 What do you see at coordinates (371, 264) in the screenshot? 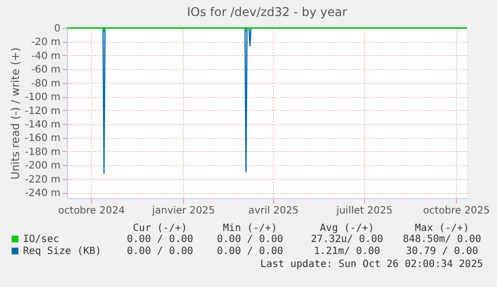
I see `text: Last update: Sun Oct 26 02:00:34 2025` at bounding box center [371, 264].